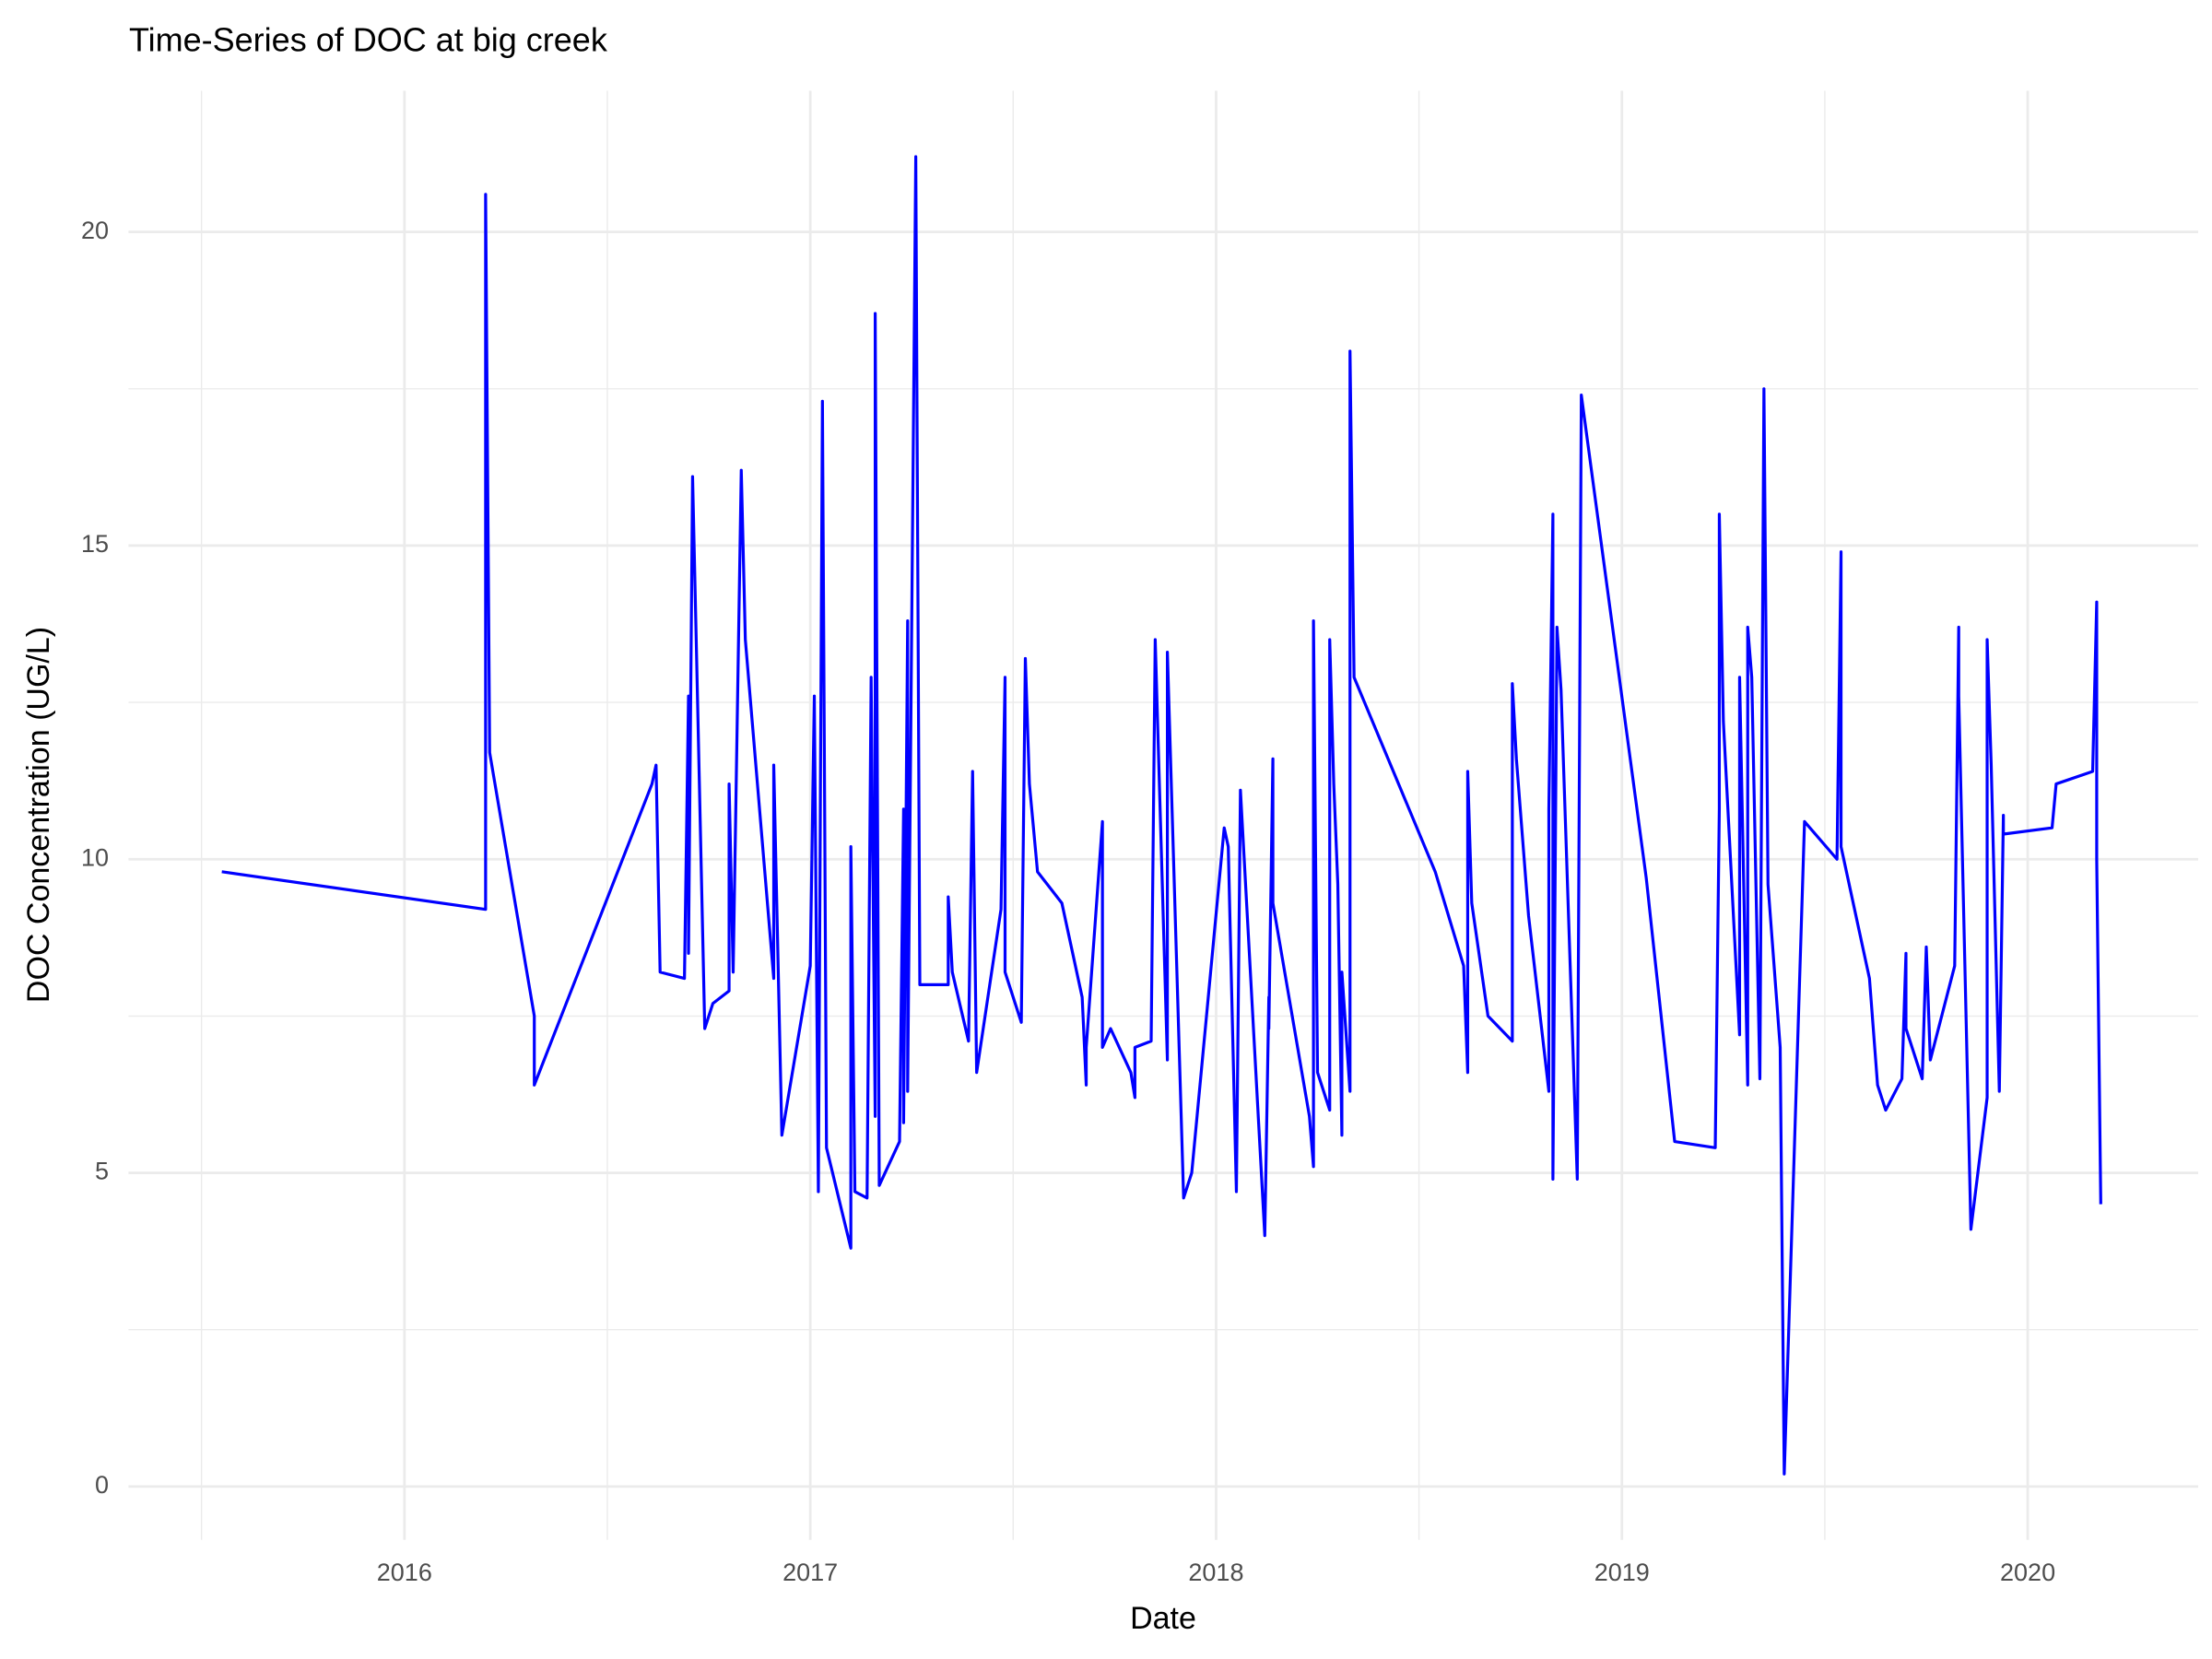 Image resolution: width=2212 pixels, height=1659 pixels. I want to click on x-tick-label: 2019, so click(1622, 1572).